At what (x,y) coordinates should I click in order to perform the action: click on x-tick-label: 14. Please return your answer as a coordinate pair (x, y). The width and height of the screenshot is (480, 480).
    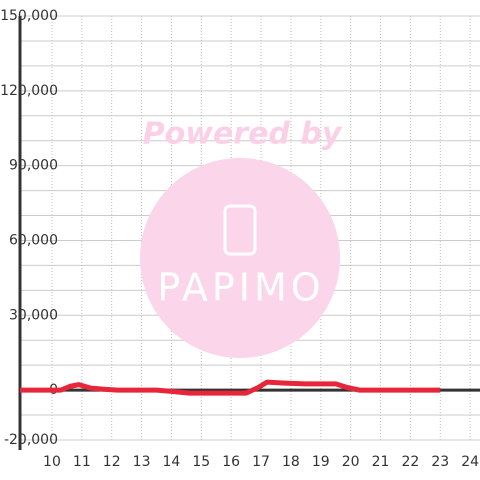
    Looking at the image, I should click on (172, 462).